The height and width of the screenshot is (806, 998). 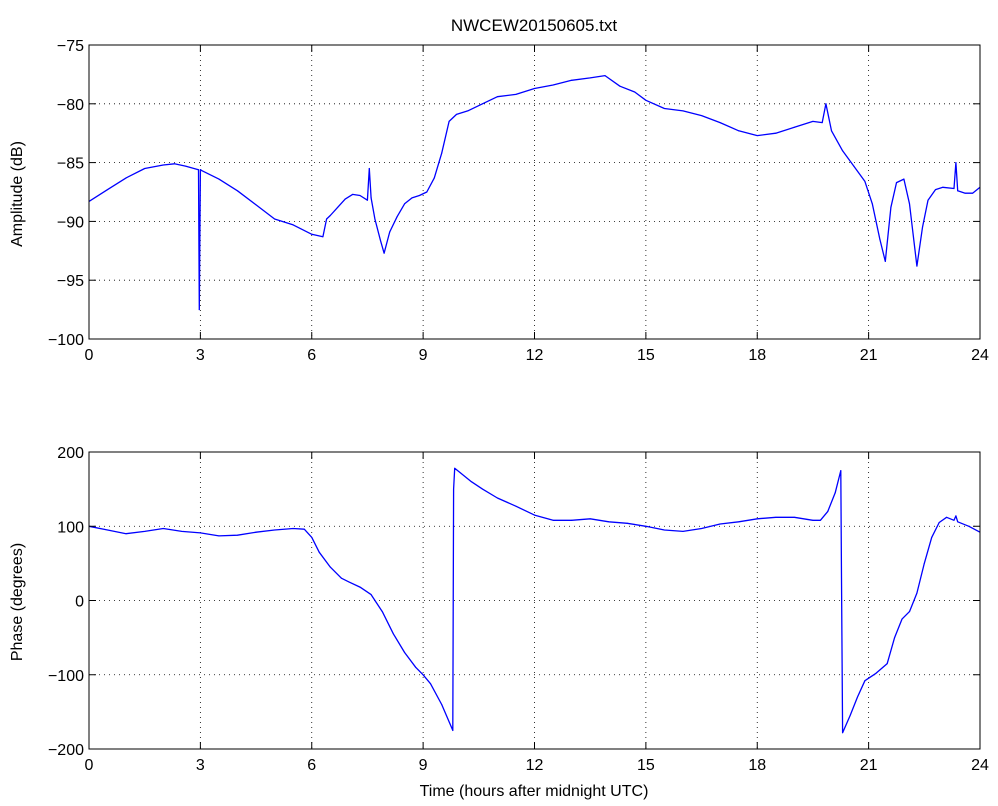 I want to click on x-tick-label: 21, so click(x=869, y=765).